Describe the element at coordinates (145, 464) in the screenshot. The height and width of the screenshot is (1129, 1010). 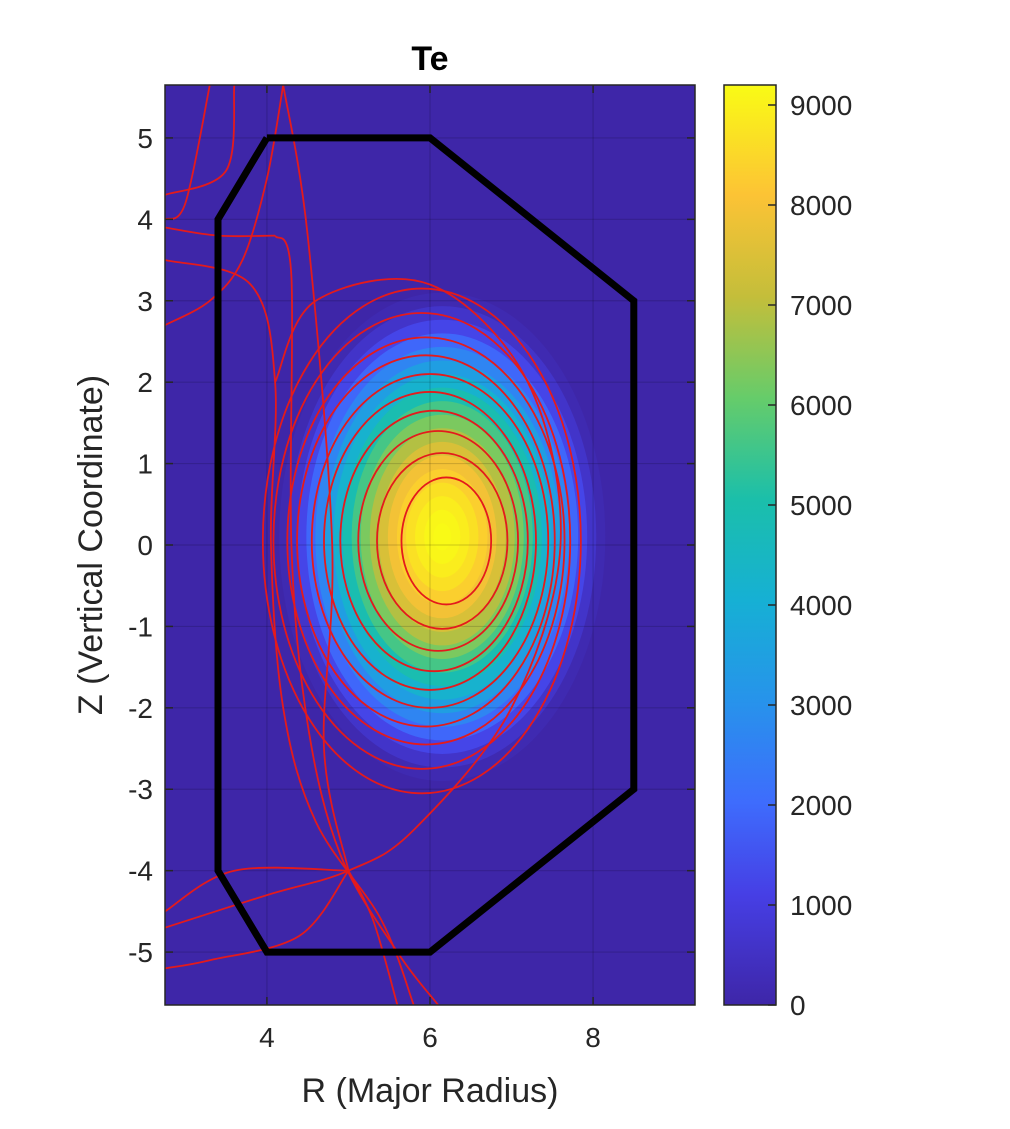
I see `y-tick-label: 1` at that location.